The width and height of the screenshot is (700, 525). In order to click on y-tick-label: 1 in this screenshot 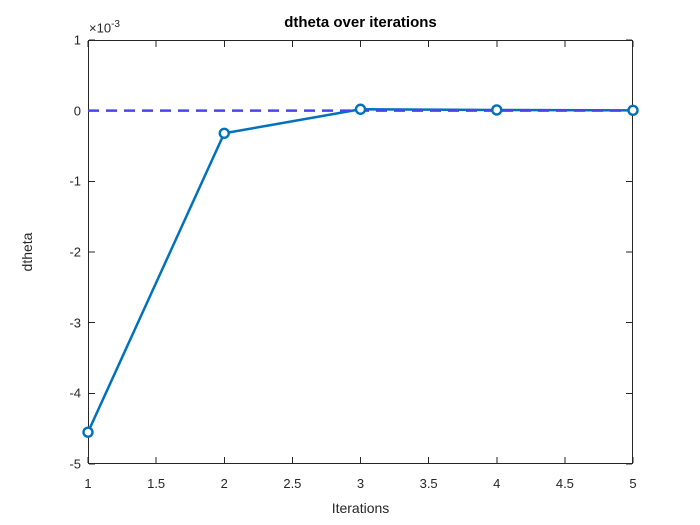, I will do `click(77, 40)`.